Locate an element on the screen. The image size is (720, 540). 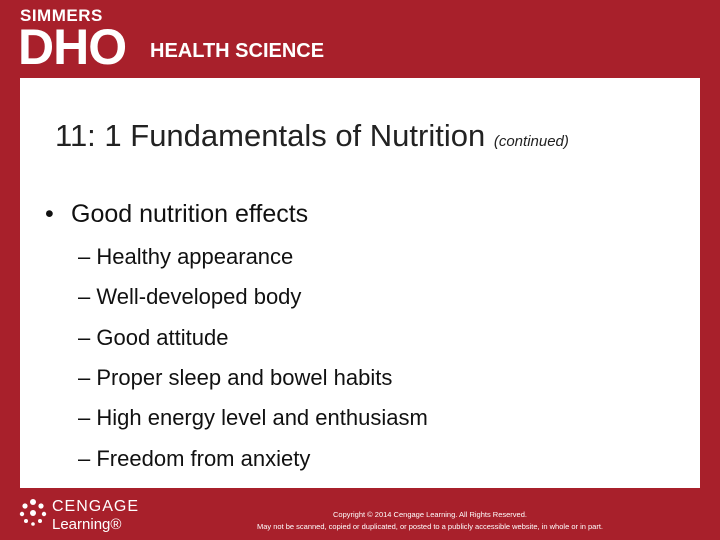
sub-bullet: High energy level and enthusiasm is located at coordinates (252, 418).